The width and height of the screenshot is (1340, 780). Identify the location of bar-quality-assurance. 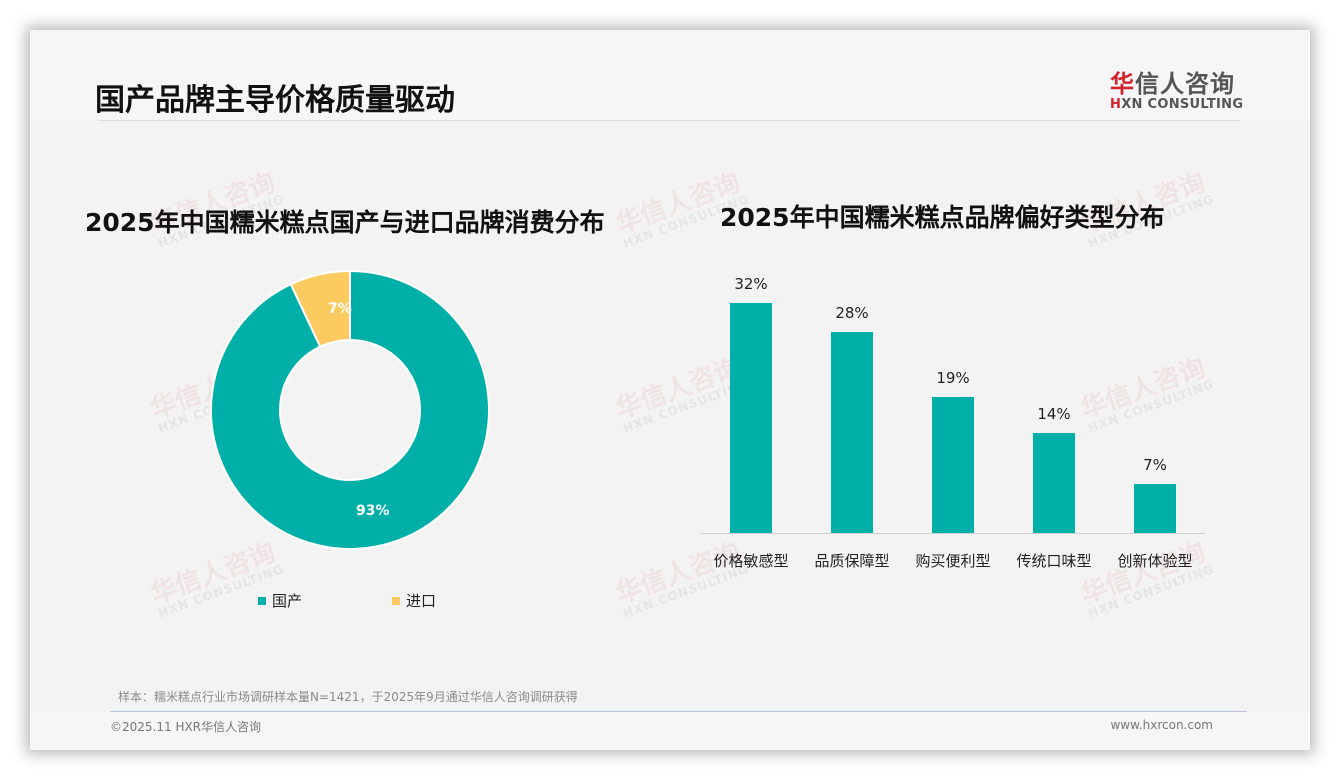
(852, 432).